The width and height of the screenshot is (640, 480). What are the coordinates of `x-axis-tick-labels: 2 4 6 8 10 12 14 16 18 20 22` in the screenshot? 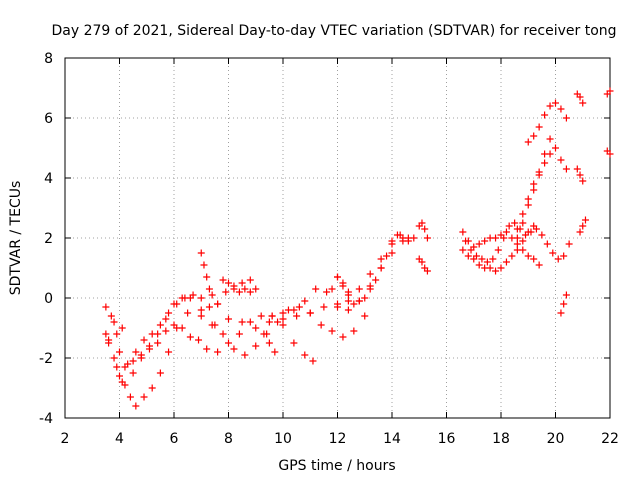 It's located at (340, 439).